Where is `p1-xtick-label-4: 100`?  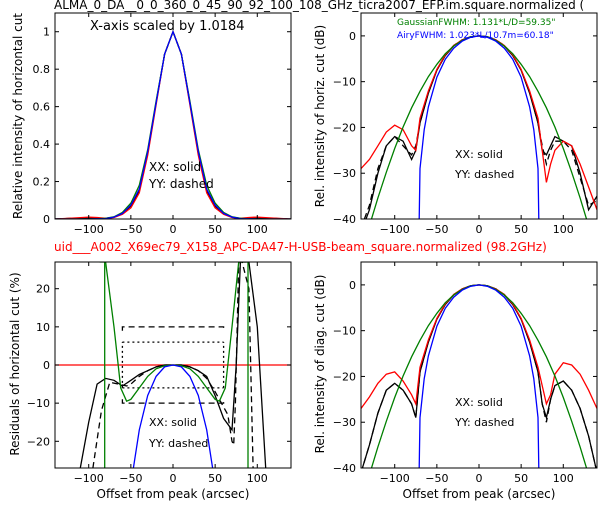 p1-xtick-label-4: 100 is located at coordinates (257, 229).